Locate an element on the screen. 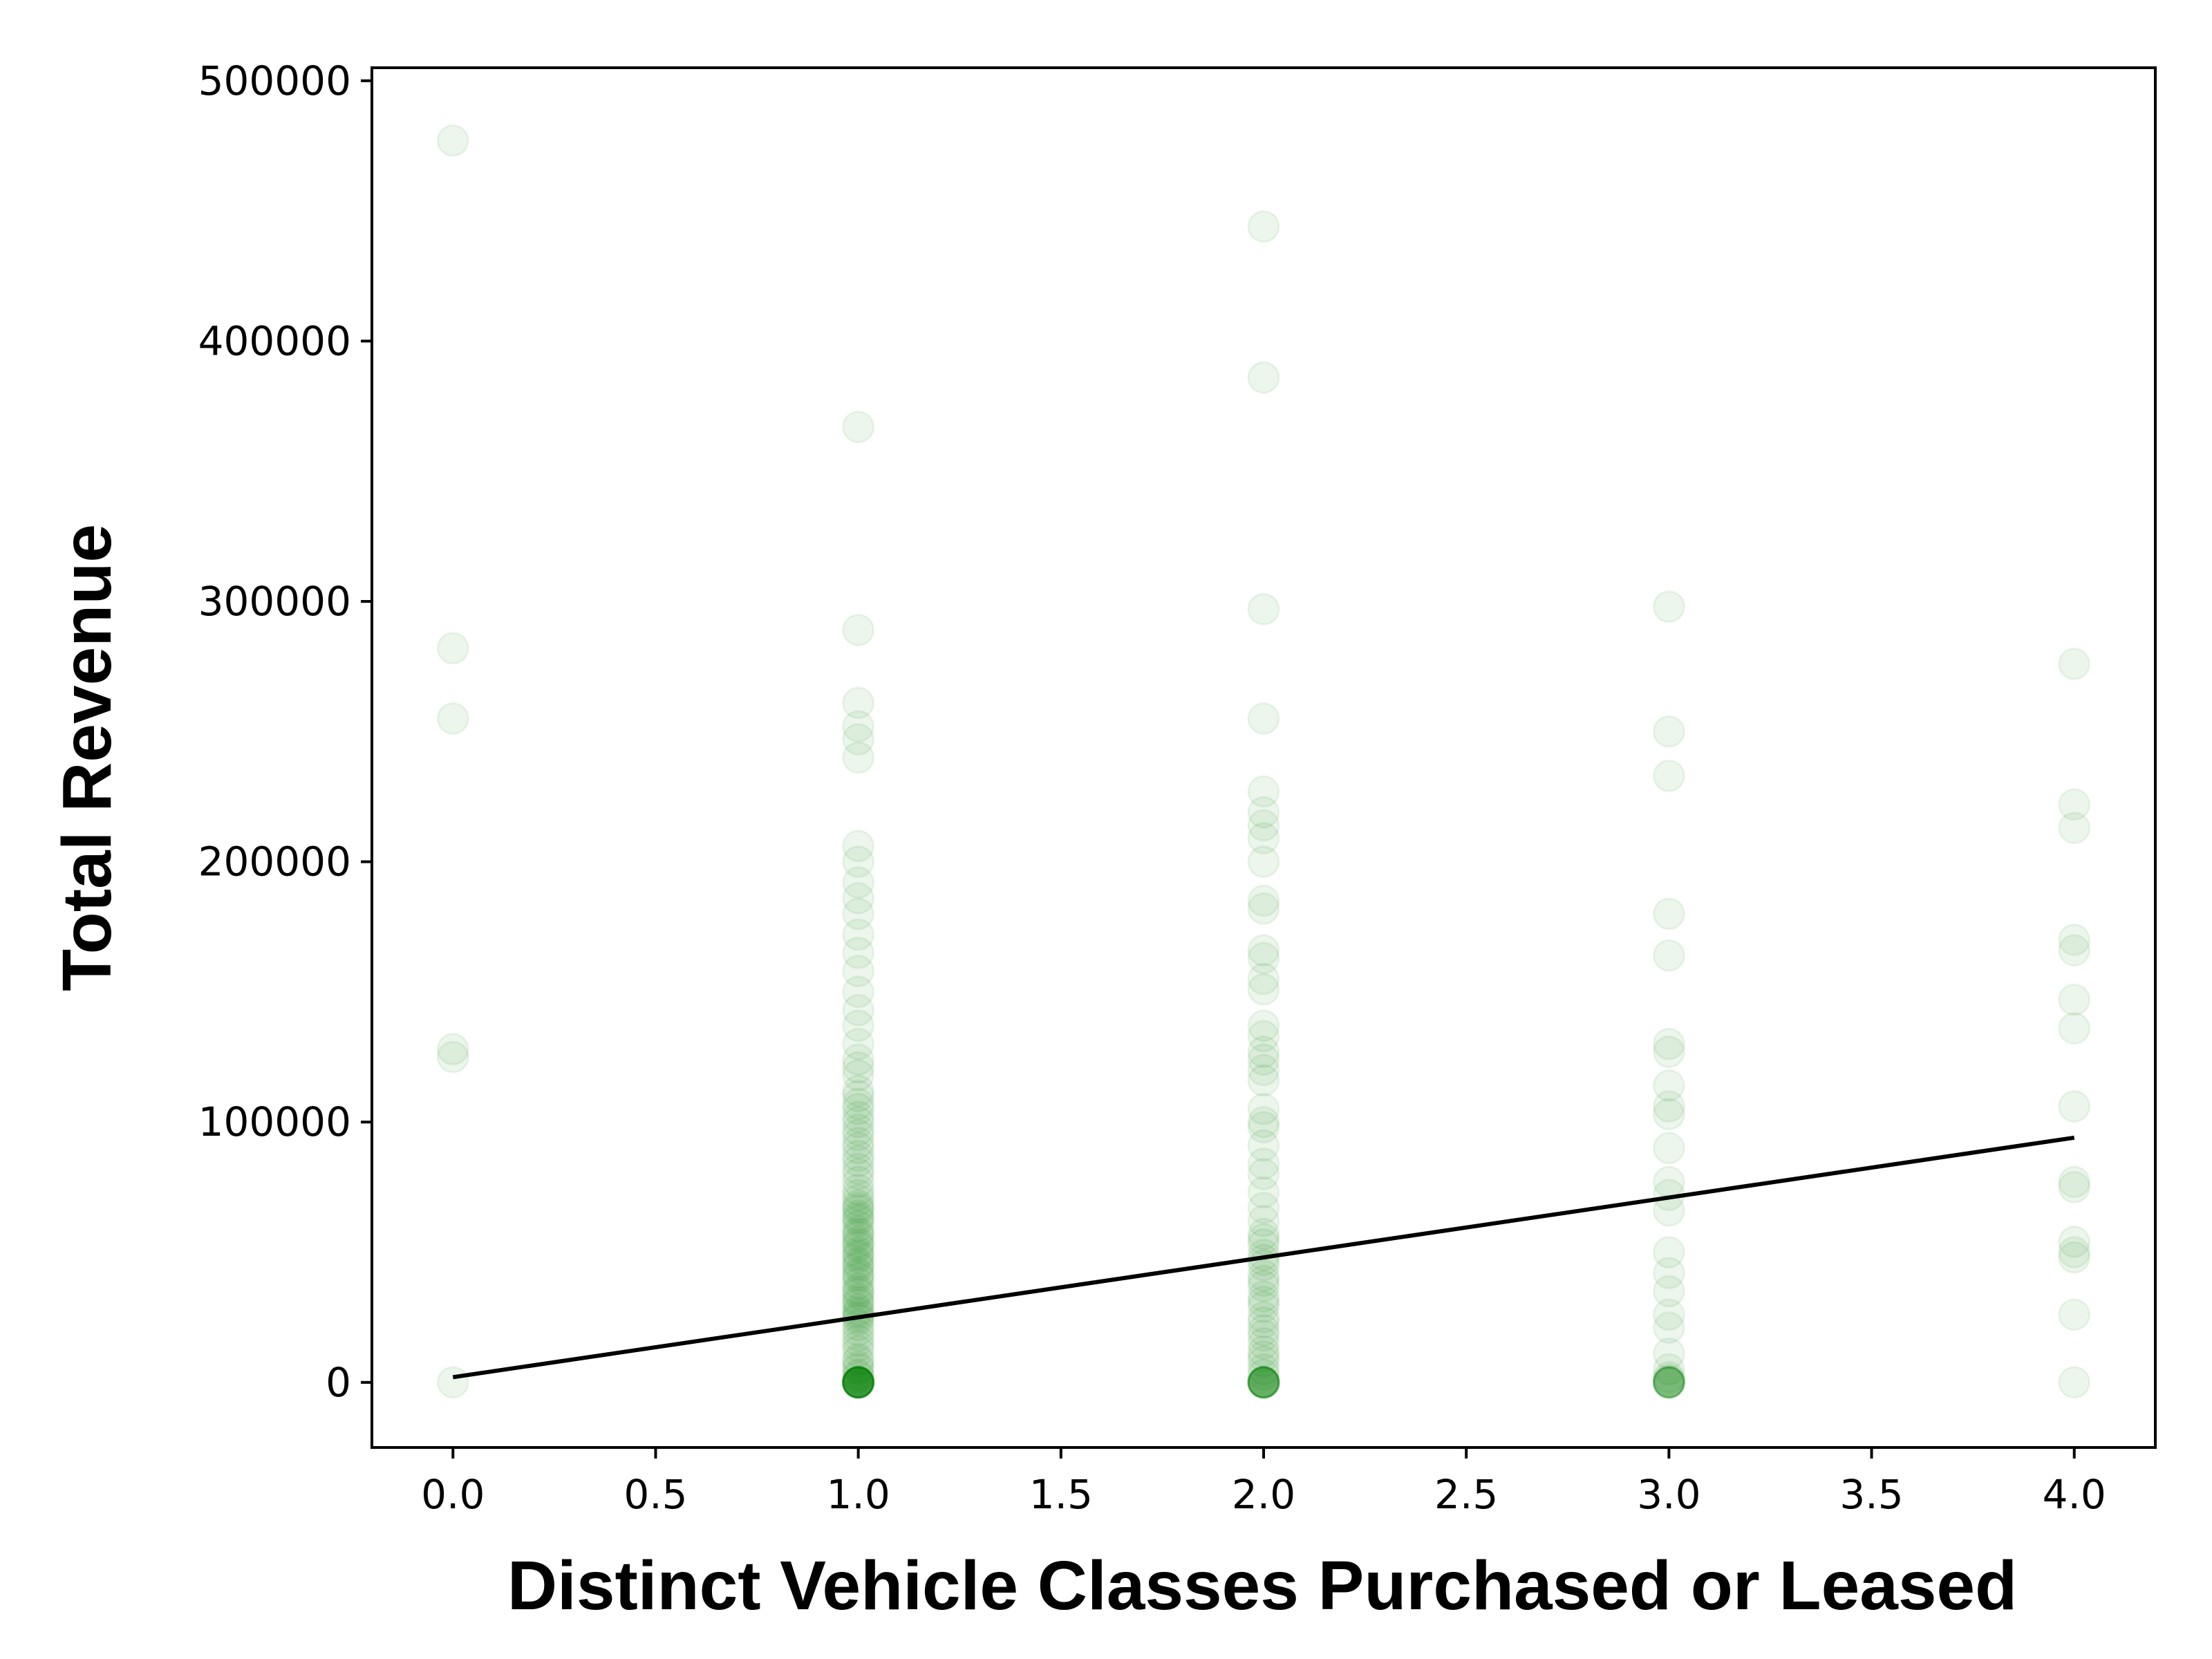 Image resolution: width=2212 pixels, height=1659 pixels. trend-line is located at coordinates (1263, 1257).